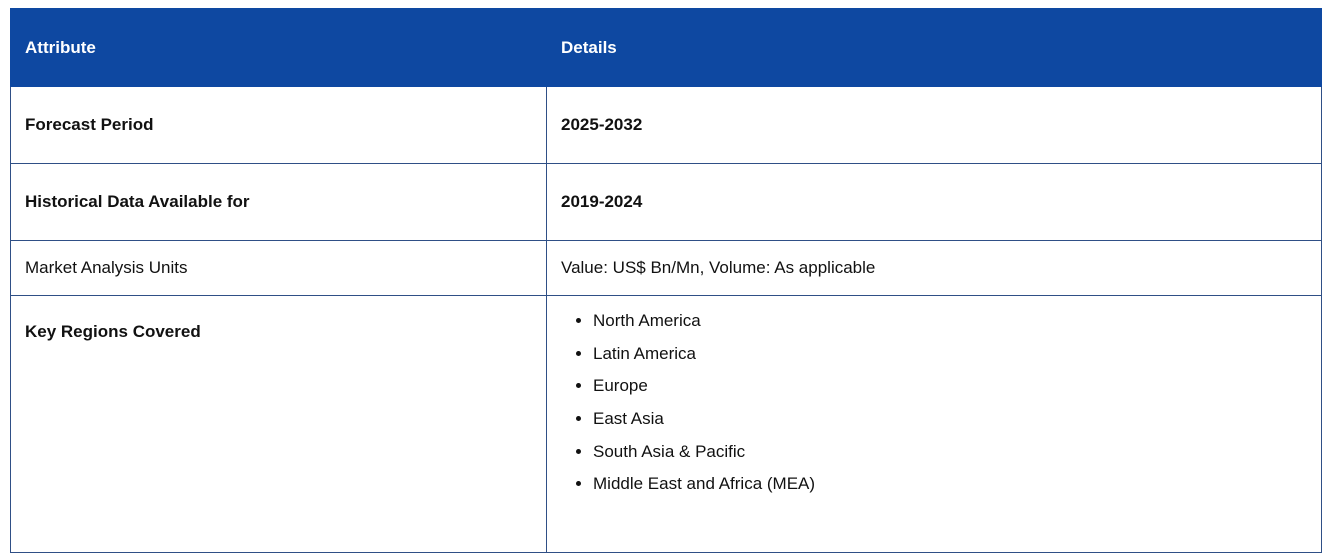  What do you see at coordinates (950, 483) in the screenshot?
I see `list-item-region: Middle East and Africa (MEA)` at bounding box center [950, 483].